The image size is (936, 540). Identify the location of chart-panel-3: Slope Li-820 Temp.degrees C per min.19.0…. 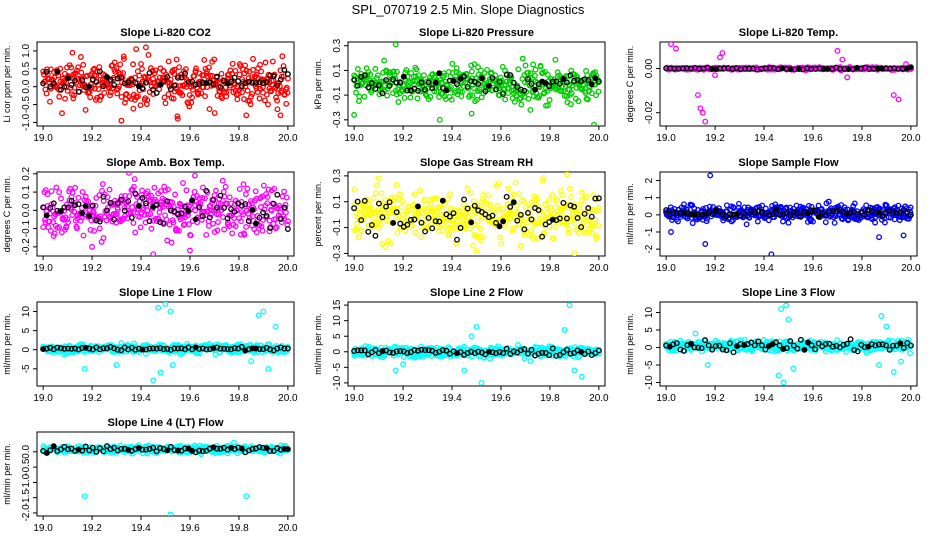
(773, 85).